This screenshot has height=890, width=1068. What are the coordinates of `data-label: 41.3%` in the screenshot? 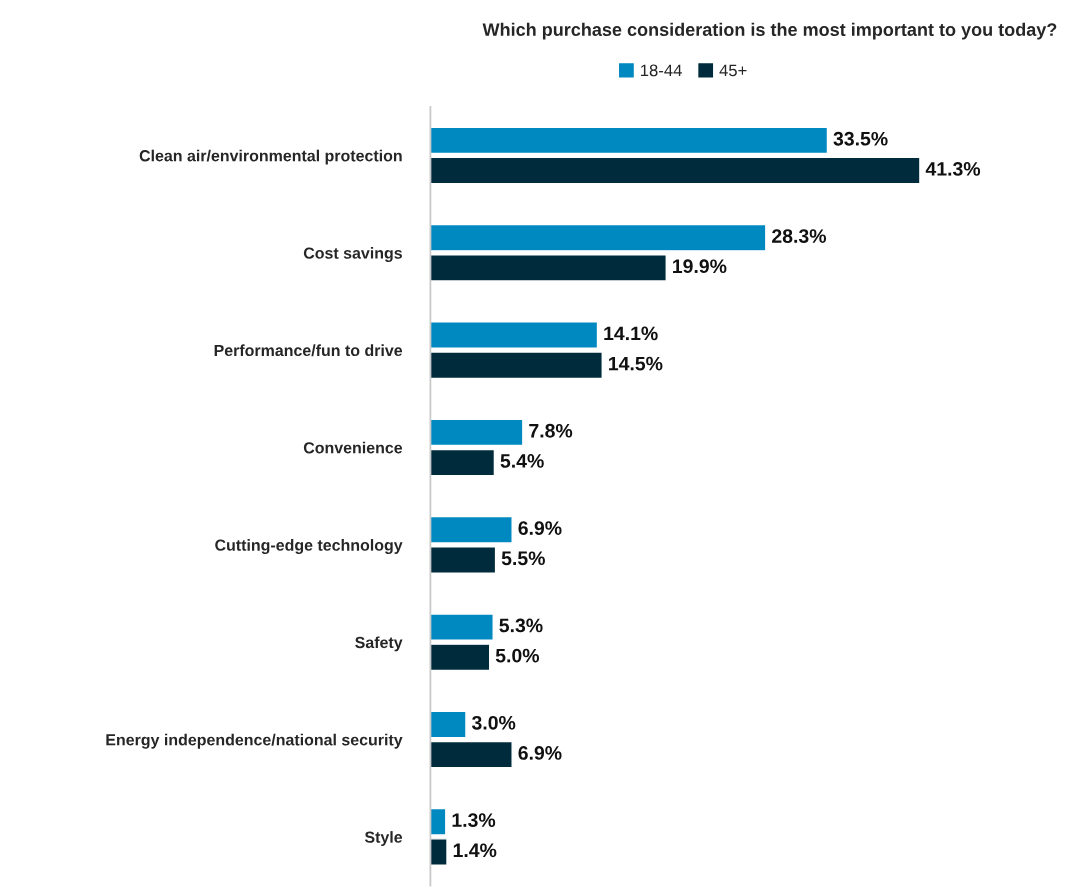 It's located at (953, 169).